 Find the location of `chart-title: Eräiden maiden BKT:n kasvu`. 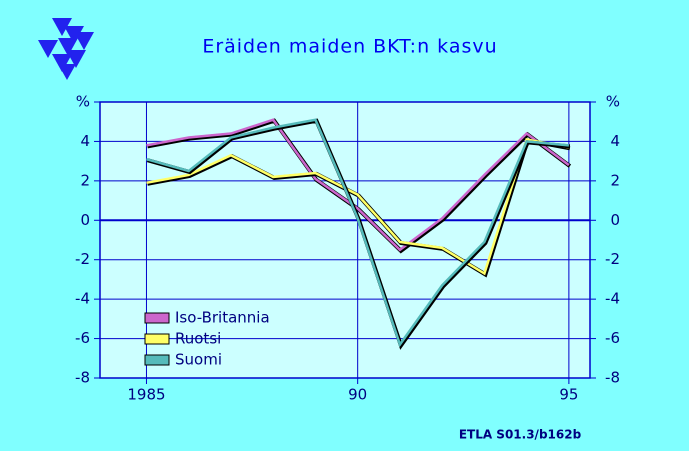

chart-title: Eräiden maiden BKT:n kasvu is located at coordinates (349, 47).